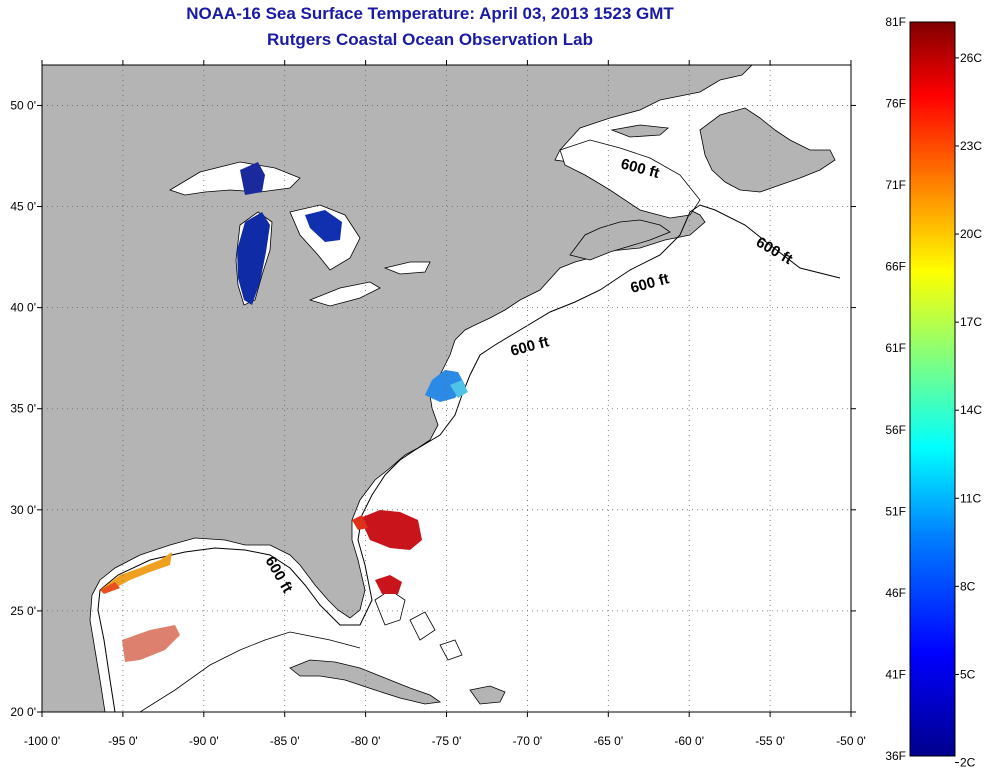 The height and width of the screenshot is (770, 984). I want to click on colorbar-f-label: 41F, so click(895, 674).